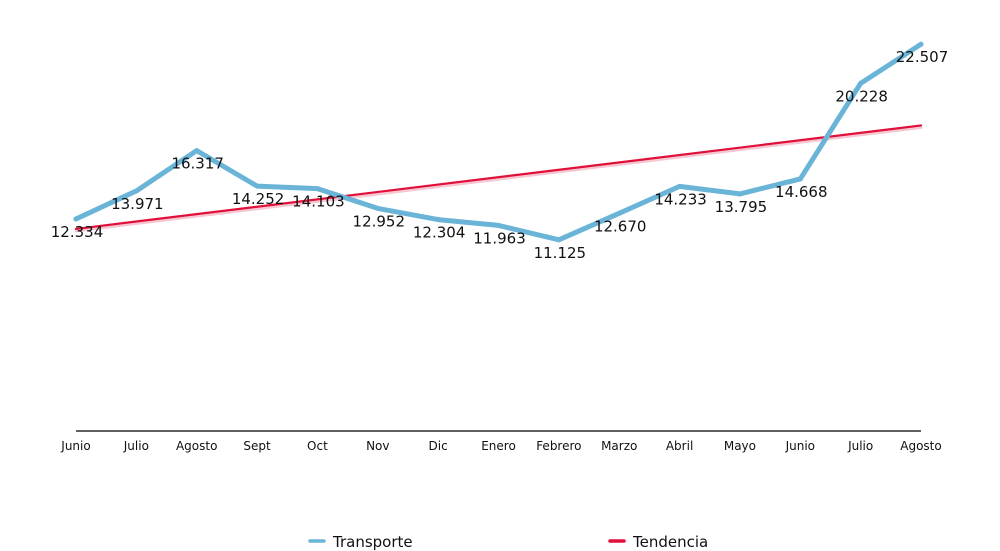 The image size is (1000, 551). What do you see at coordinates (372, 542) in the screenshot?
I see `legend-label: Transporte` at bounding box center [372, 542].